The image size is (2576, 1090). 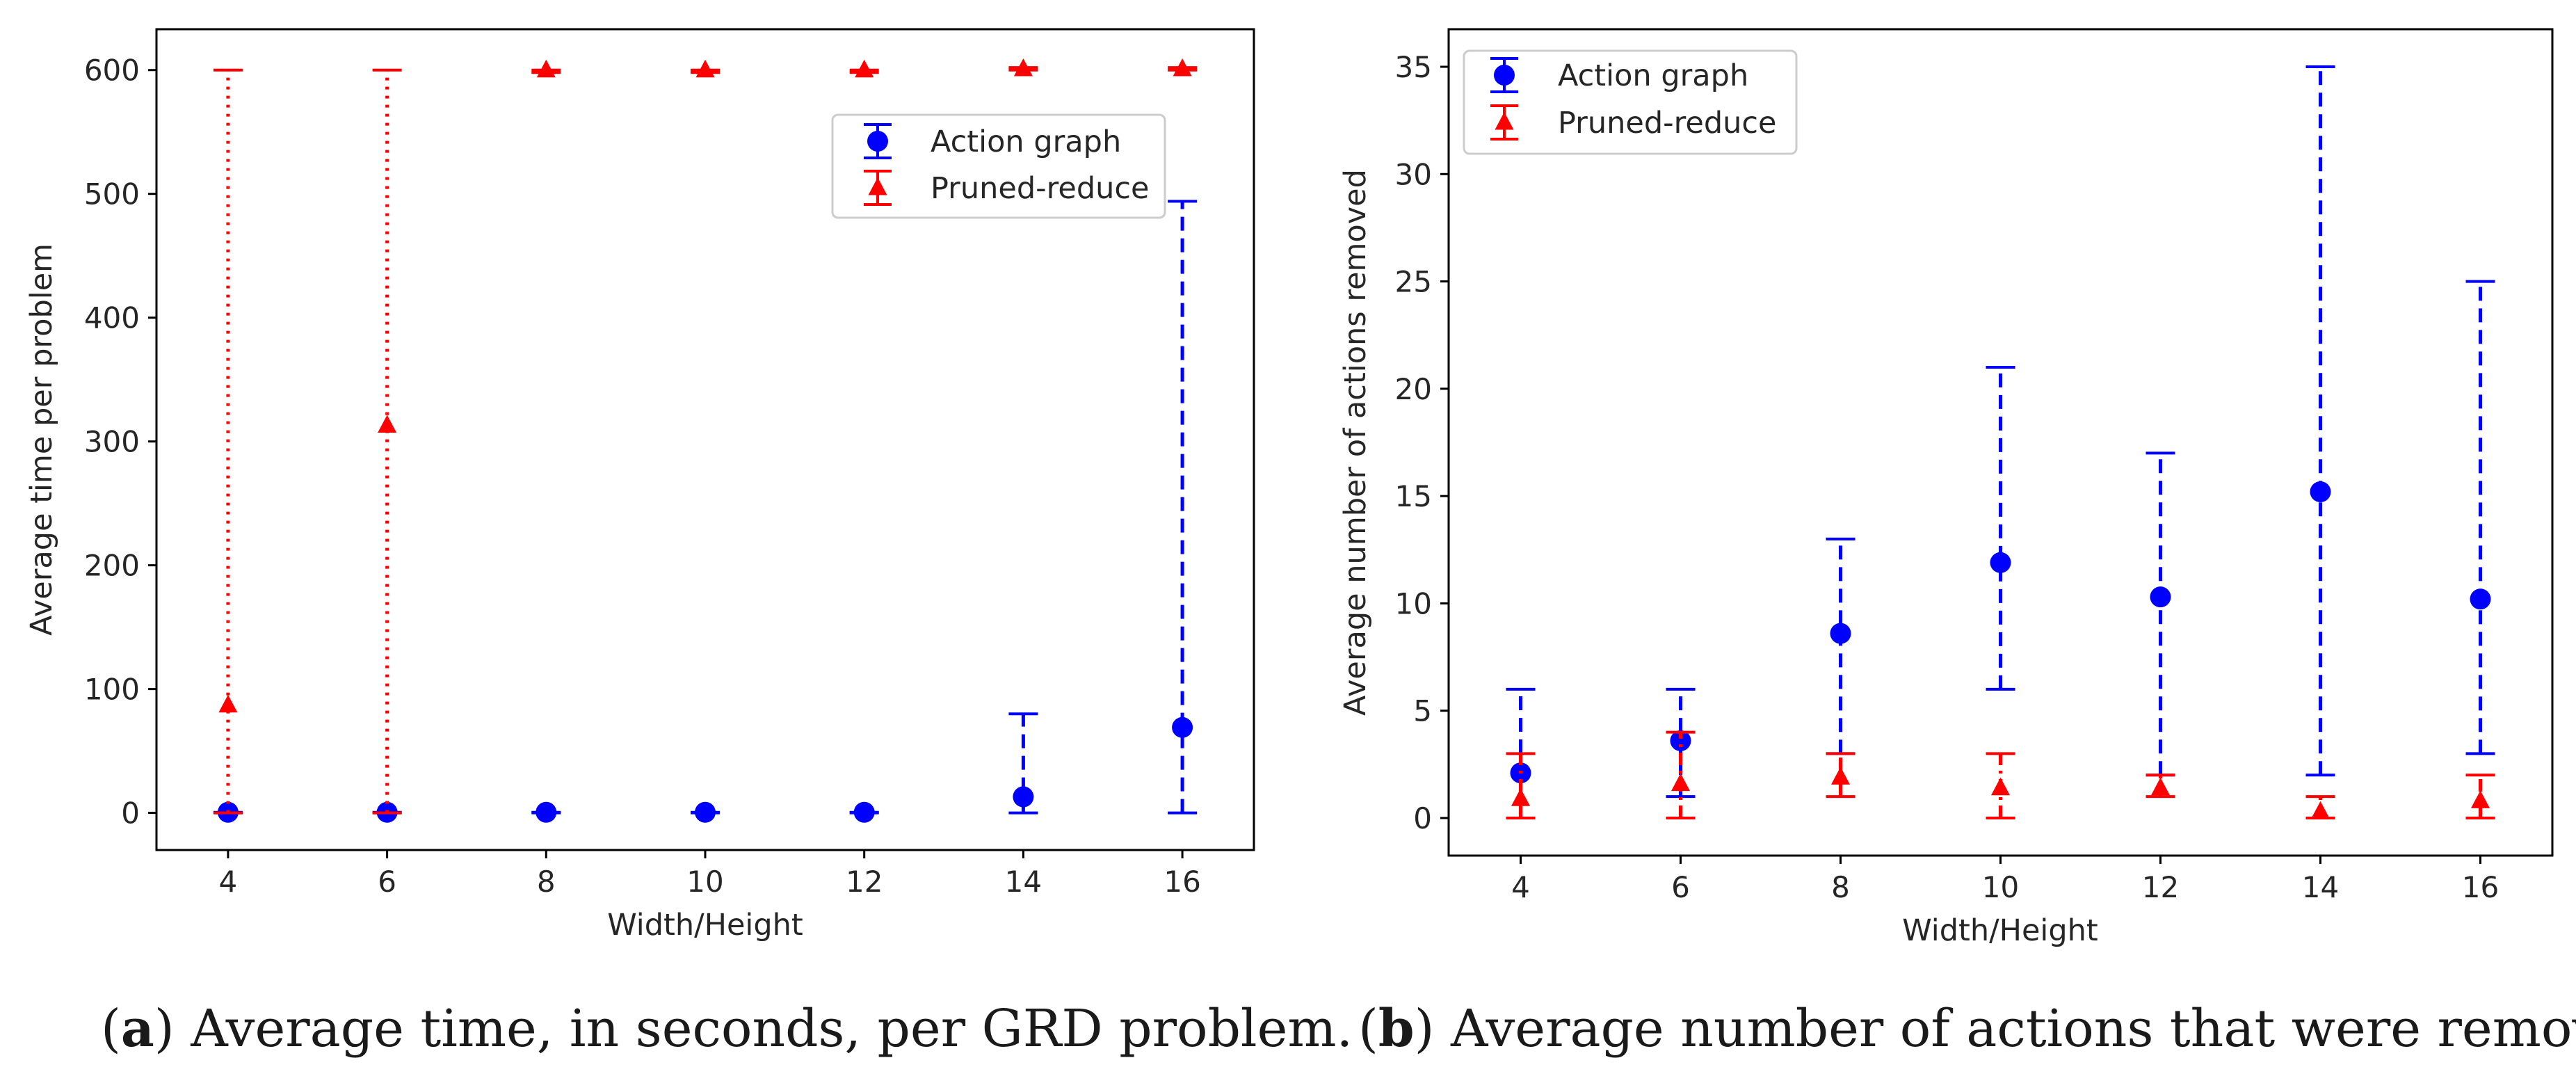 I want to click on y-tick-label: 20, so click(x=1414, y=389).